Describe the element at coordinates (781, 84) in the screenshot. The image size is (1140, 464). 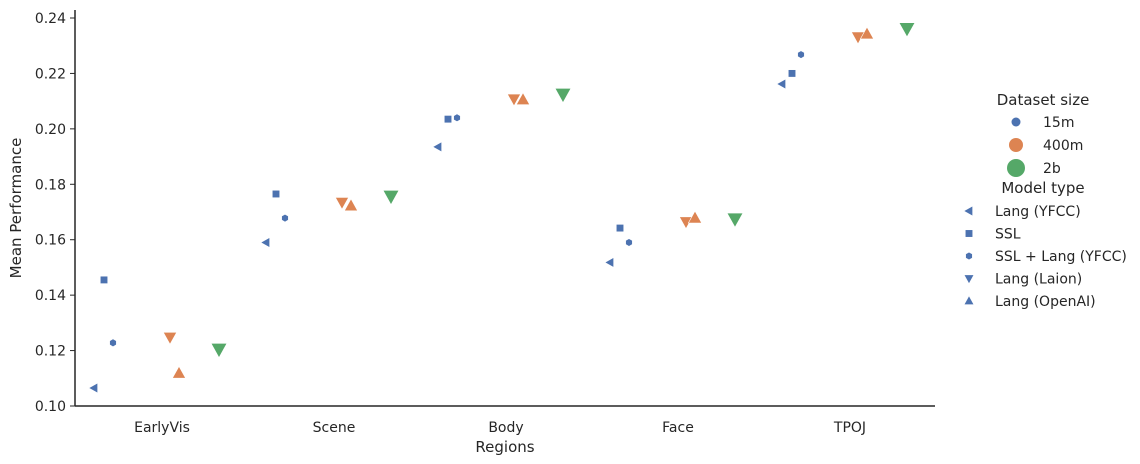
I see `point-tpoj-lang_yfcc-15m` at that location.